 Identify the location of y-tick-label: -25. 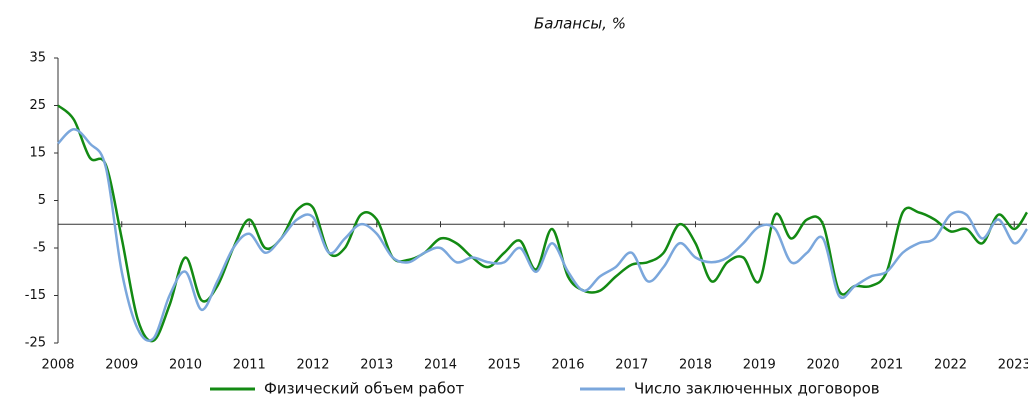
(35, 343).